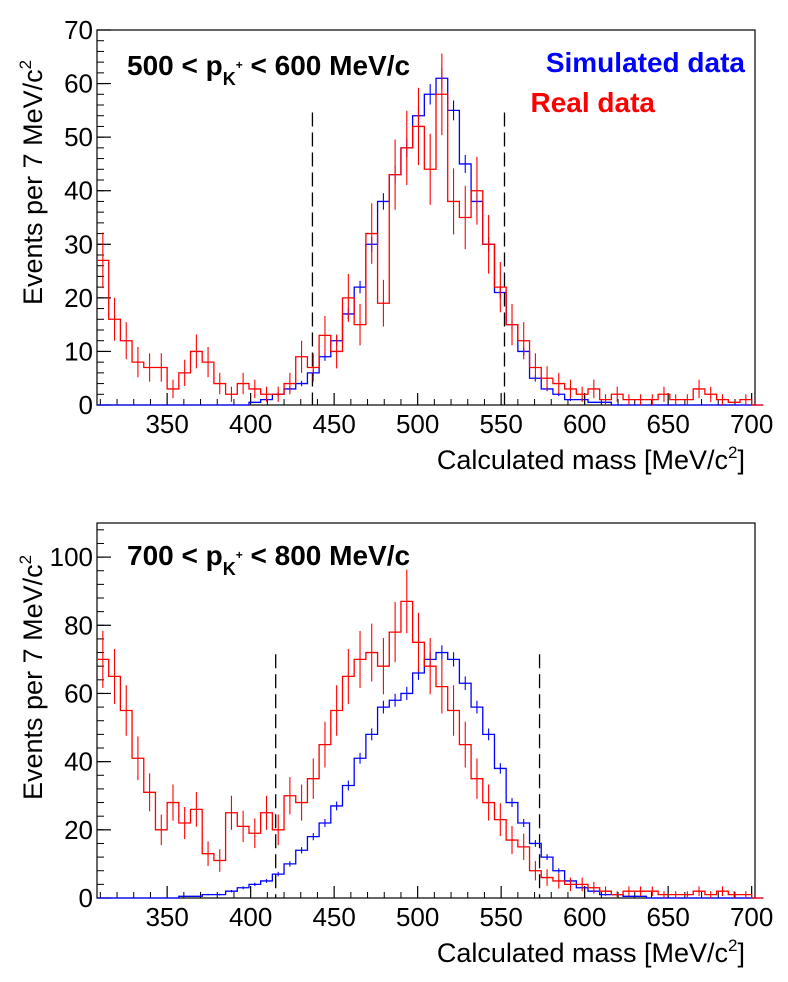  I want to click on y-tick-label: 10, so click(78, 351).